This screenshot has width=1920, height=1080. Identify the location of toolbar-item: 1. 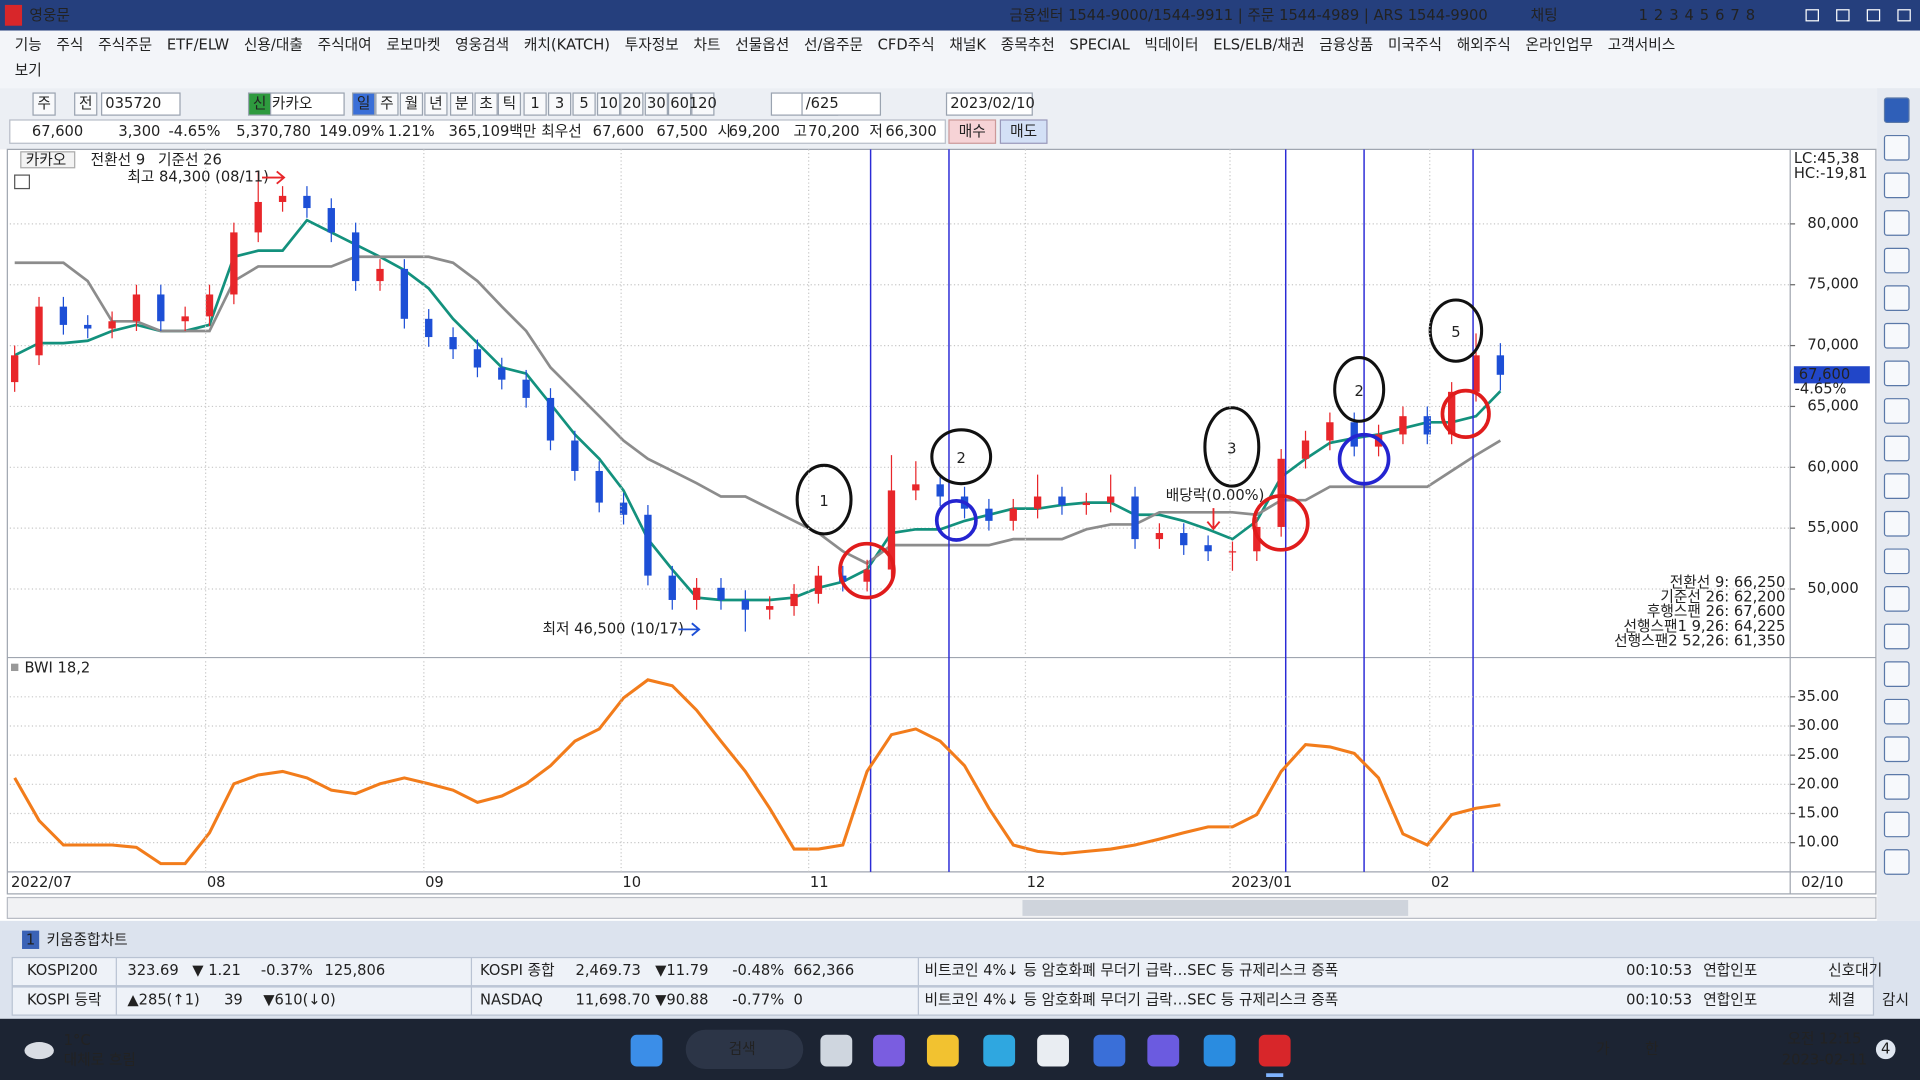
(534, 103).